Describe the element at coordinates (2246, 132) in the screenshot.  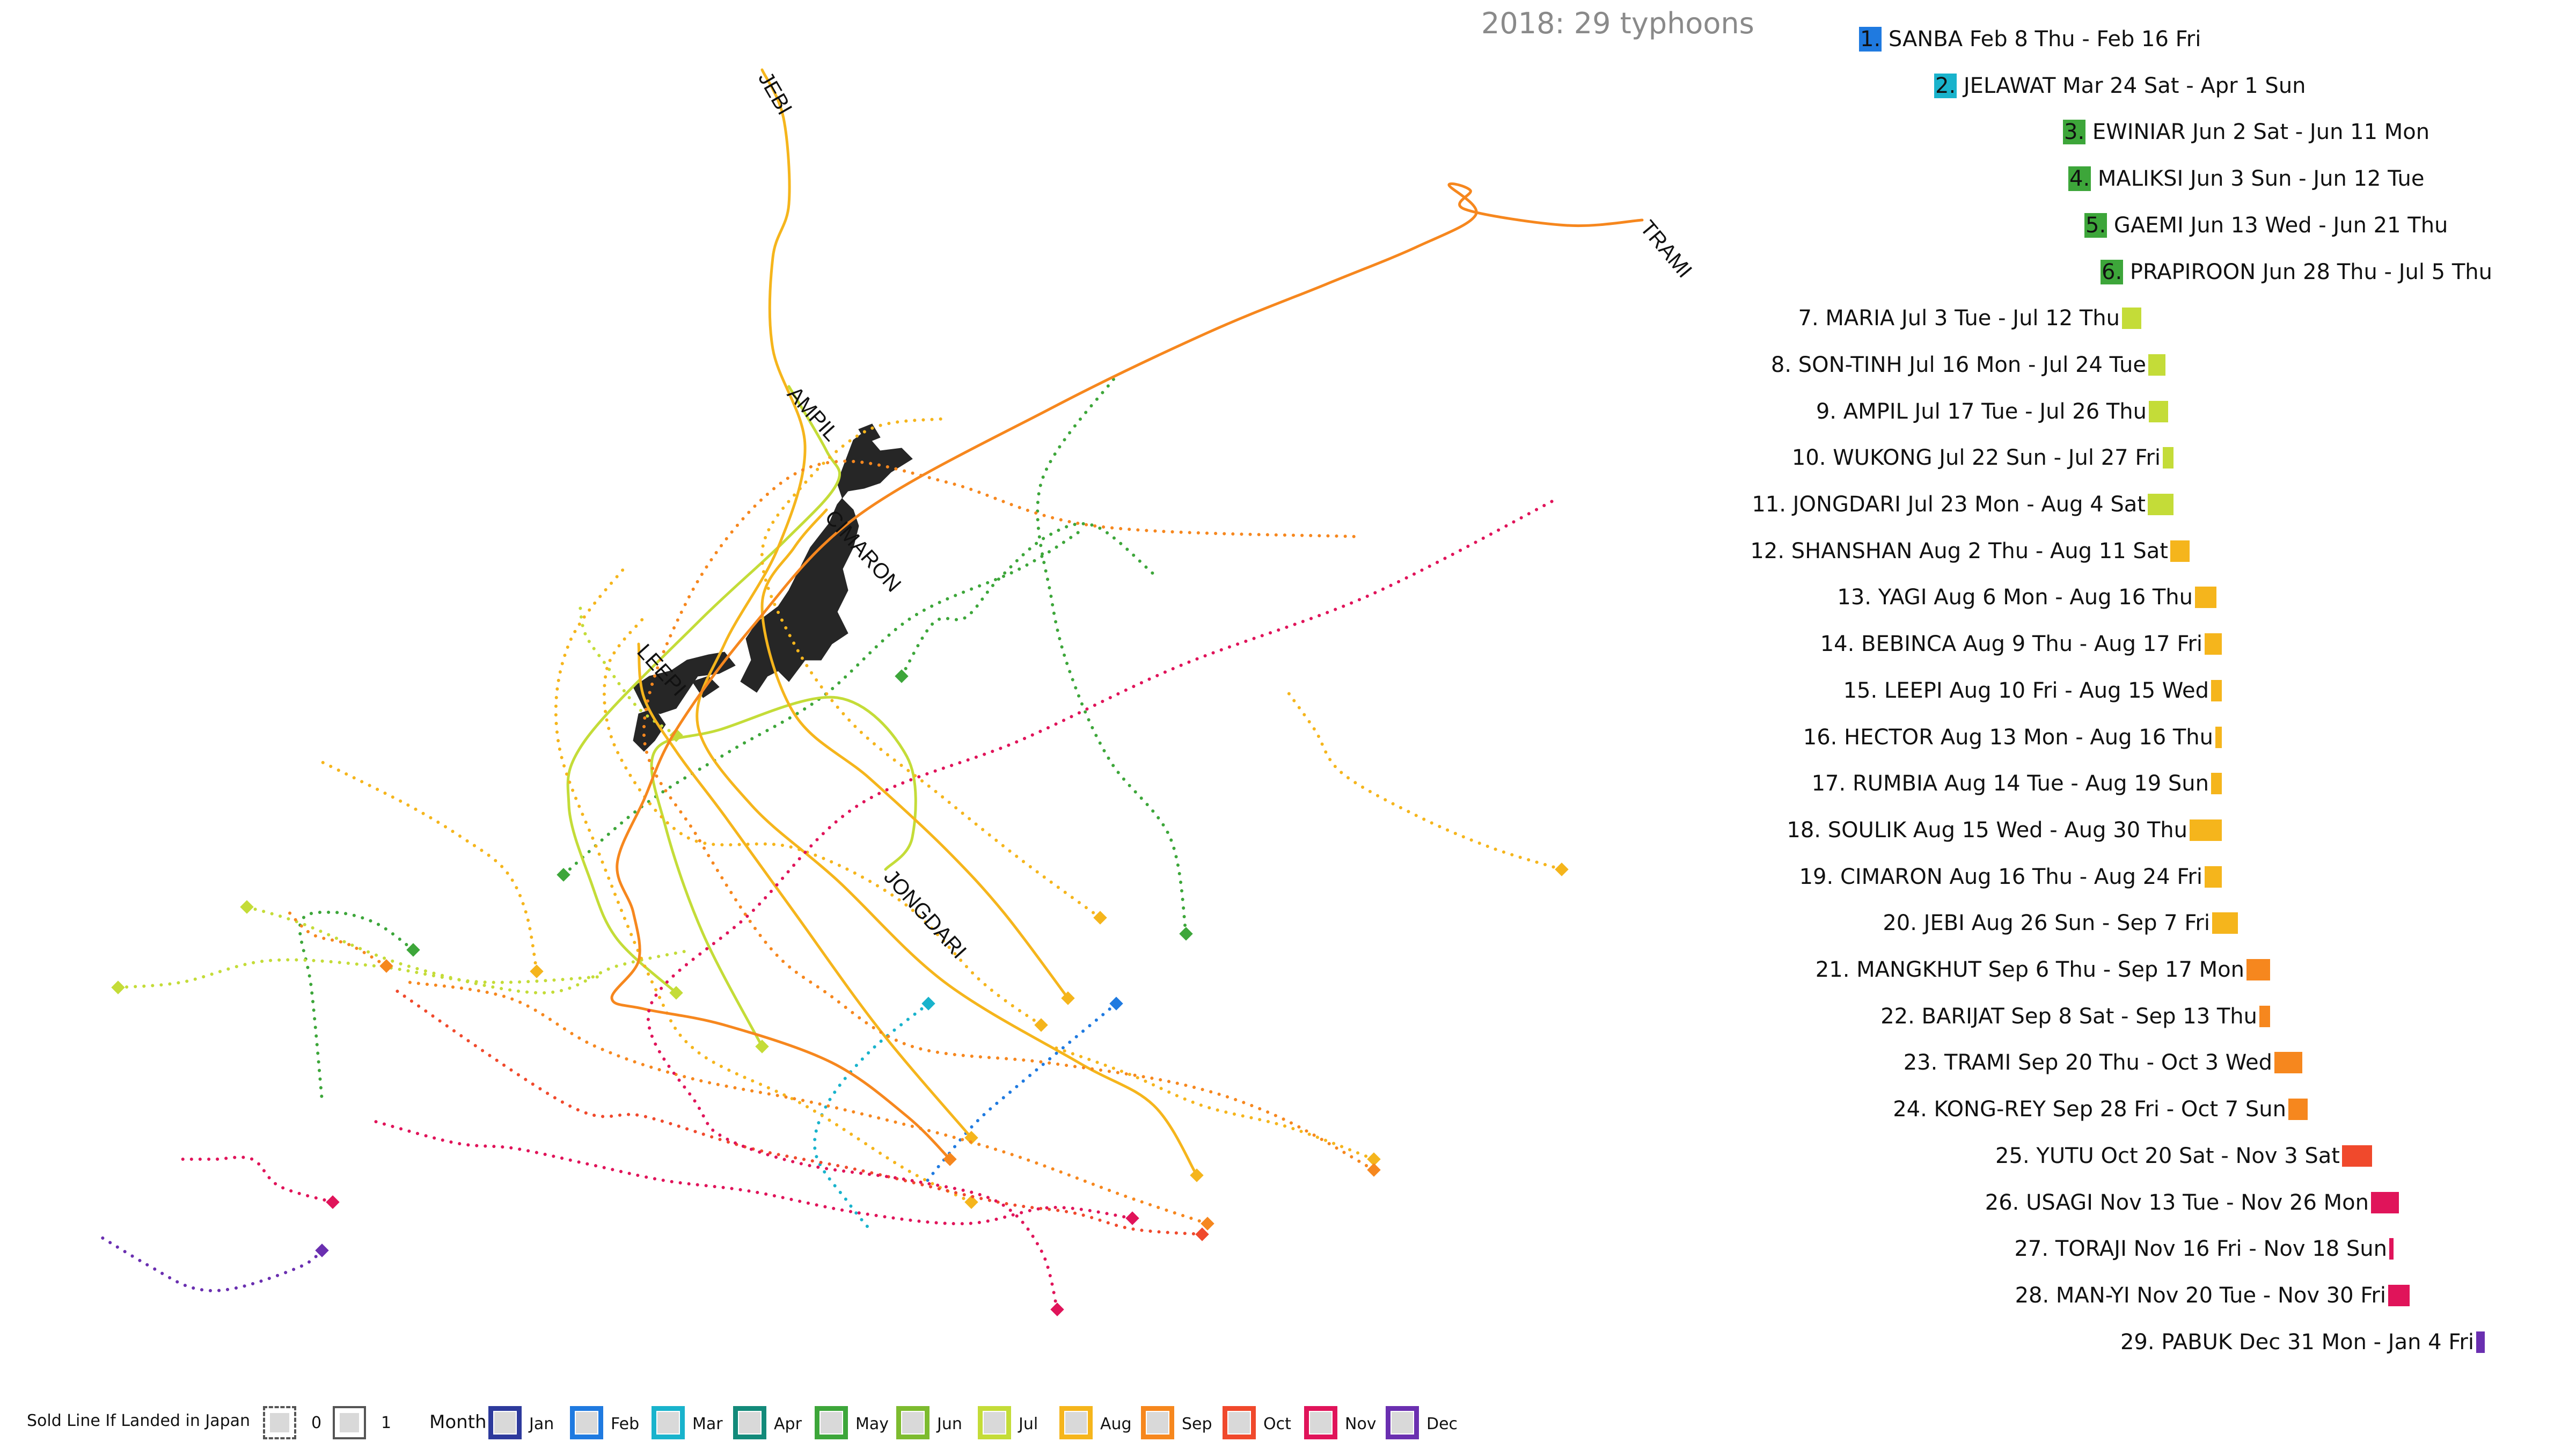
I see `typhoon-label: 3. EWINIAR Jun 2 Sat - Jun 11 Mon` at that location.